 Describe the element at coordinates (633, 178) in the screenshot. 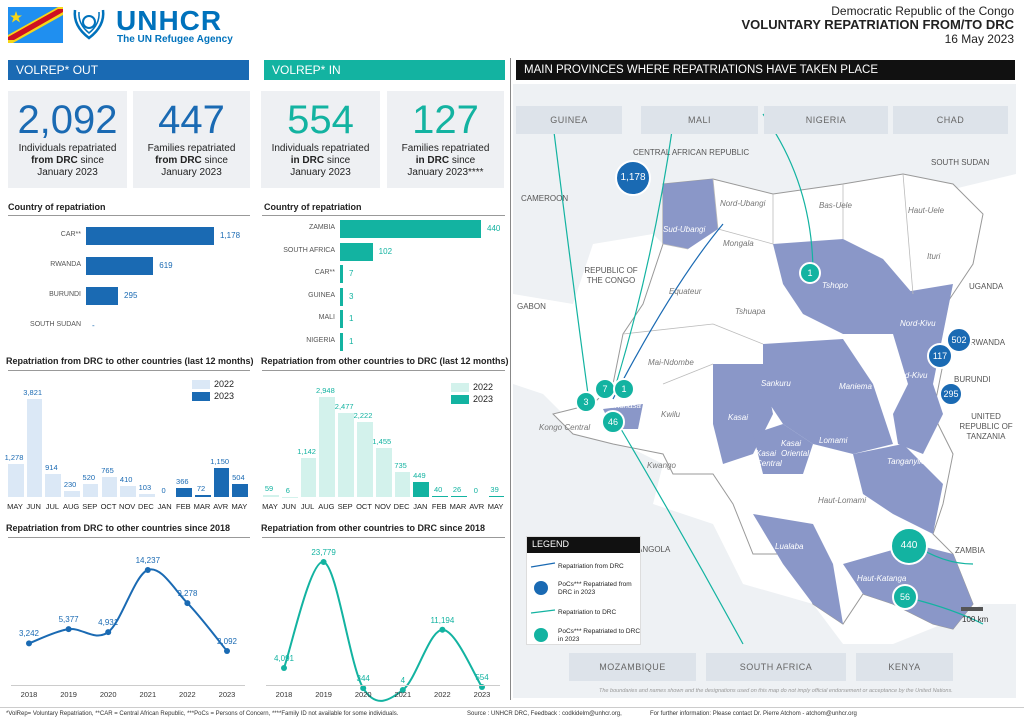

I see `bubble-out-car: 1,178` at that location.